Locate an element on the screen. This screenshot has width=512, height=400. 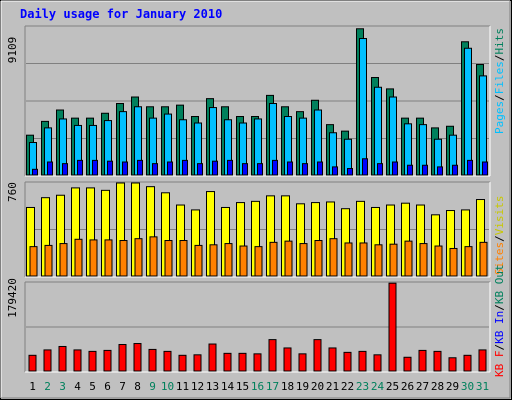
day-label: 5 is located at coordinates (92, 386).